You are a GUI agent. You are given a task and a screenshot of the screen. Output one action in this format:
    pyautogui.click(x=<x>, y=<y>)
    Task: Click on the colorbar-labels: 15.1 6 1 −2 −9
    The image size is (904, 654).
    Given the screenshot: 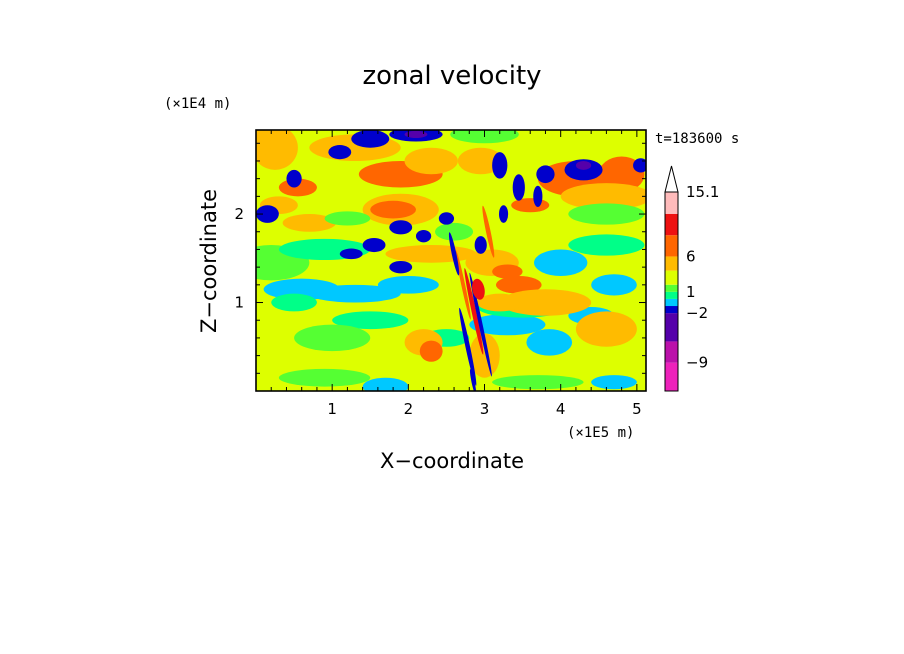 What is the action you would take?
    pyautogui.click(x=702, y=277)
    